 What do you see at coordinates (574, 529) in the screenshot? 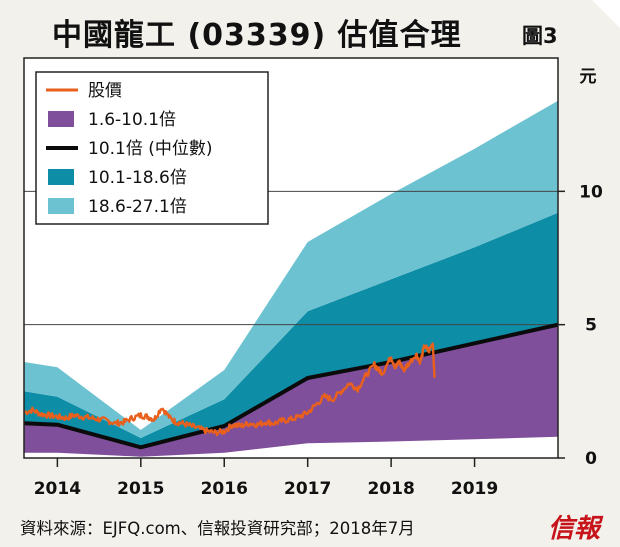
I see `publisher-logo: 信報` at bounding box center [574, 529].